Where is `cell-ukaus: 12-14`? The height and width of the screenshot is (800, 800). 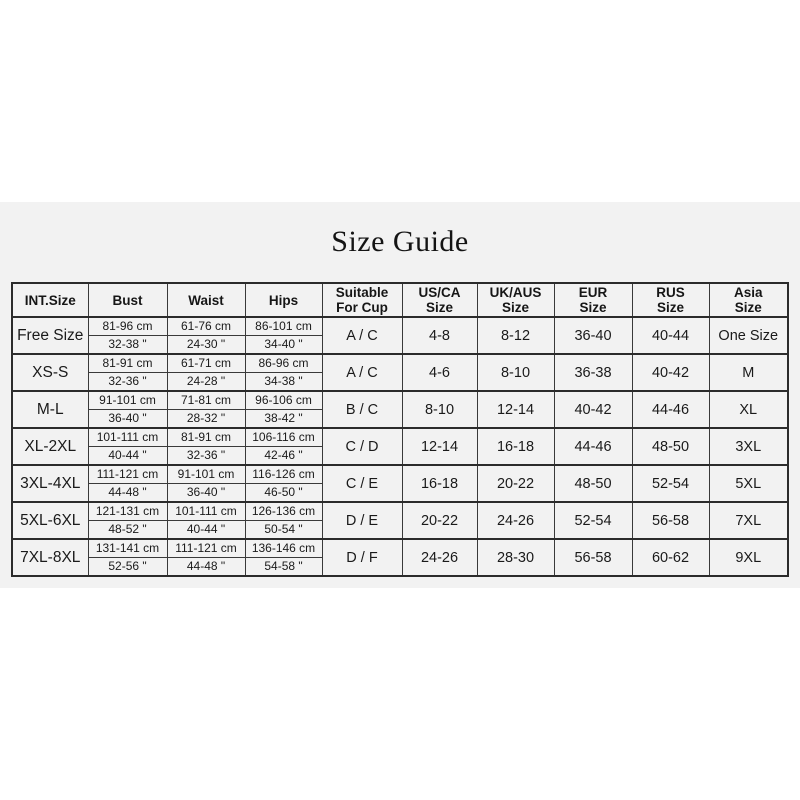 cell-ukaus: 12-14 is located at coordinates (515, 409).